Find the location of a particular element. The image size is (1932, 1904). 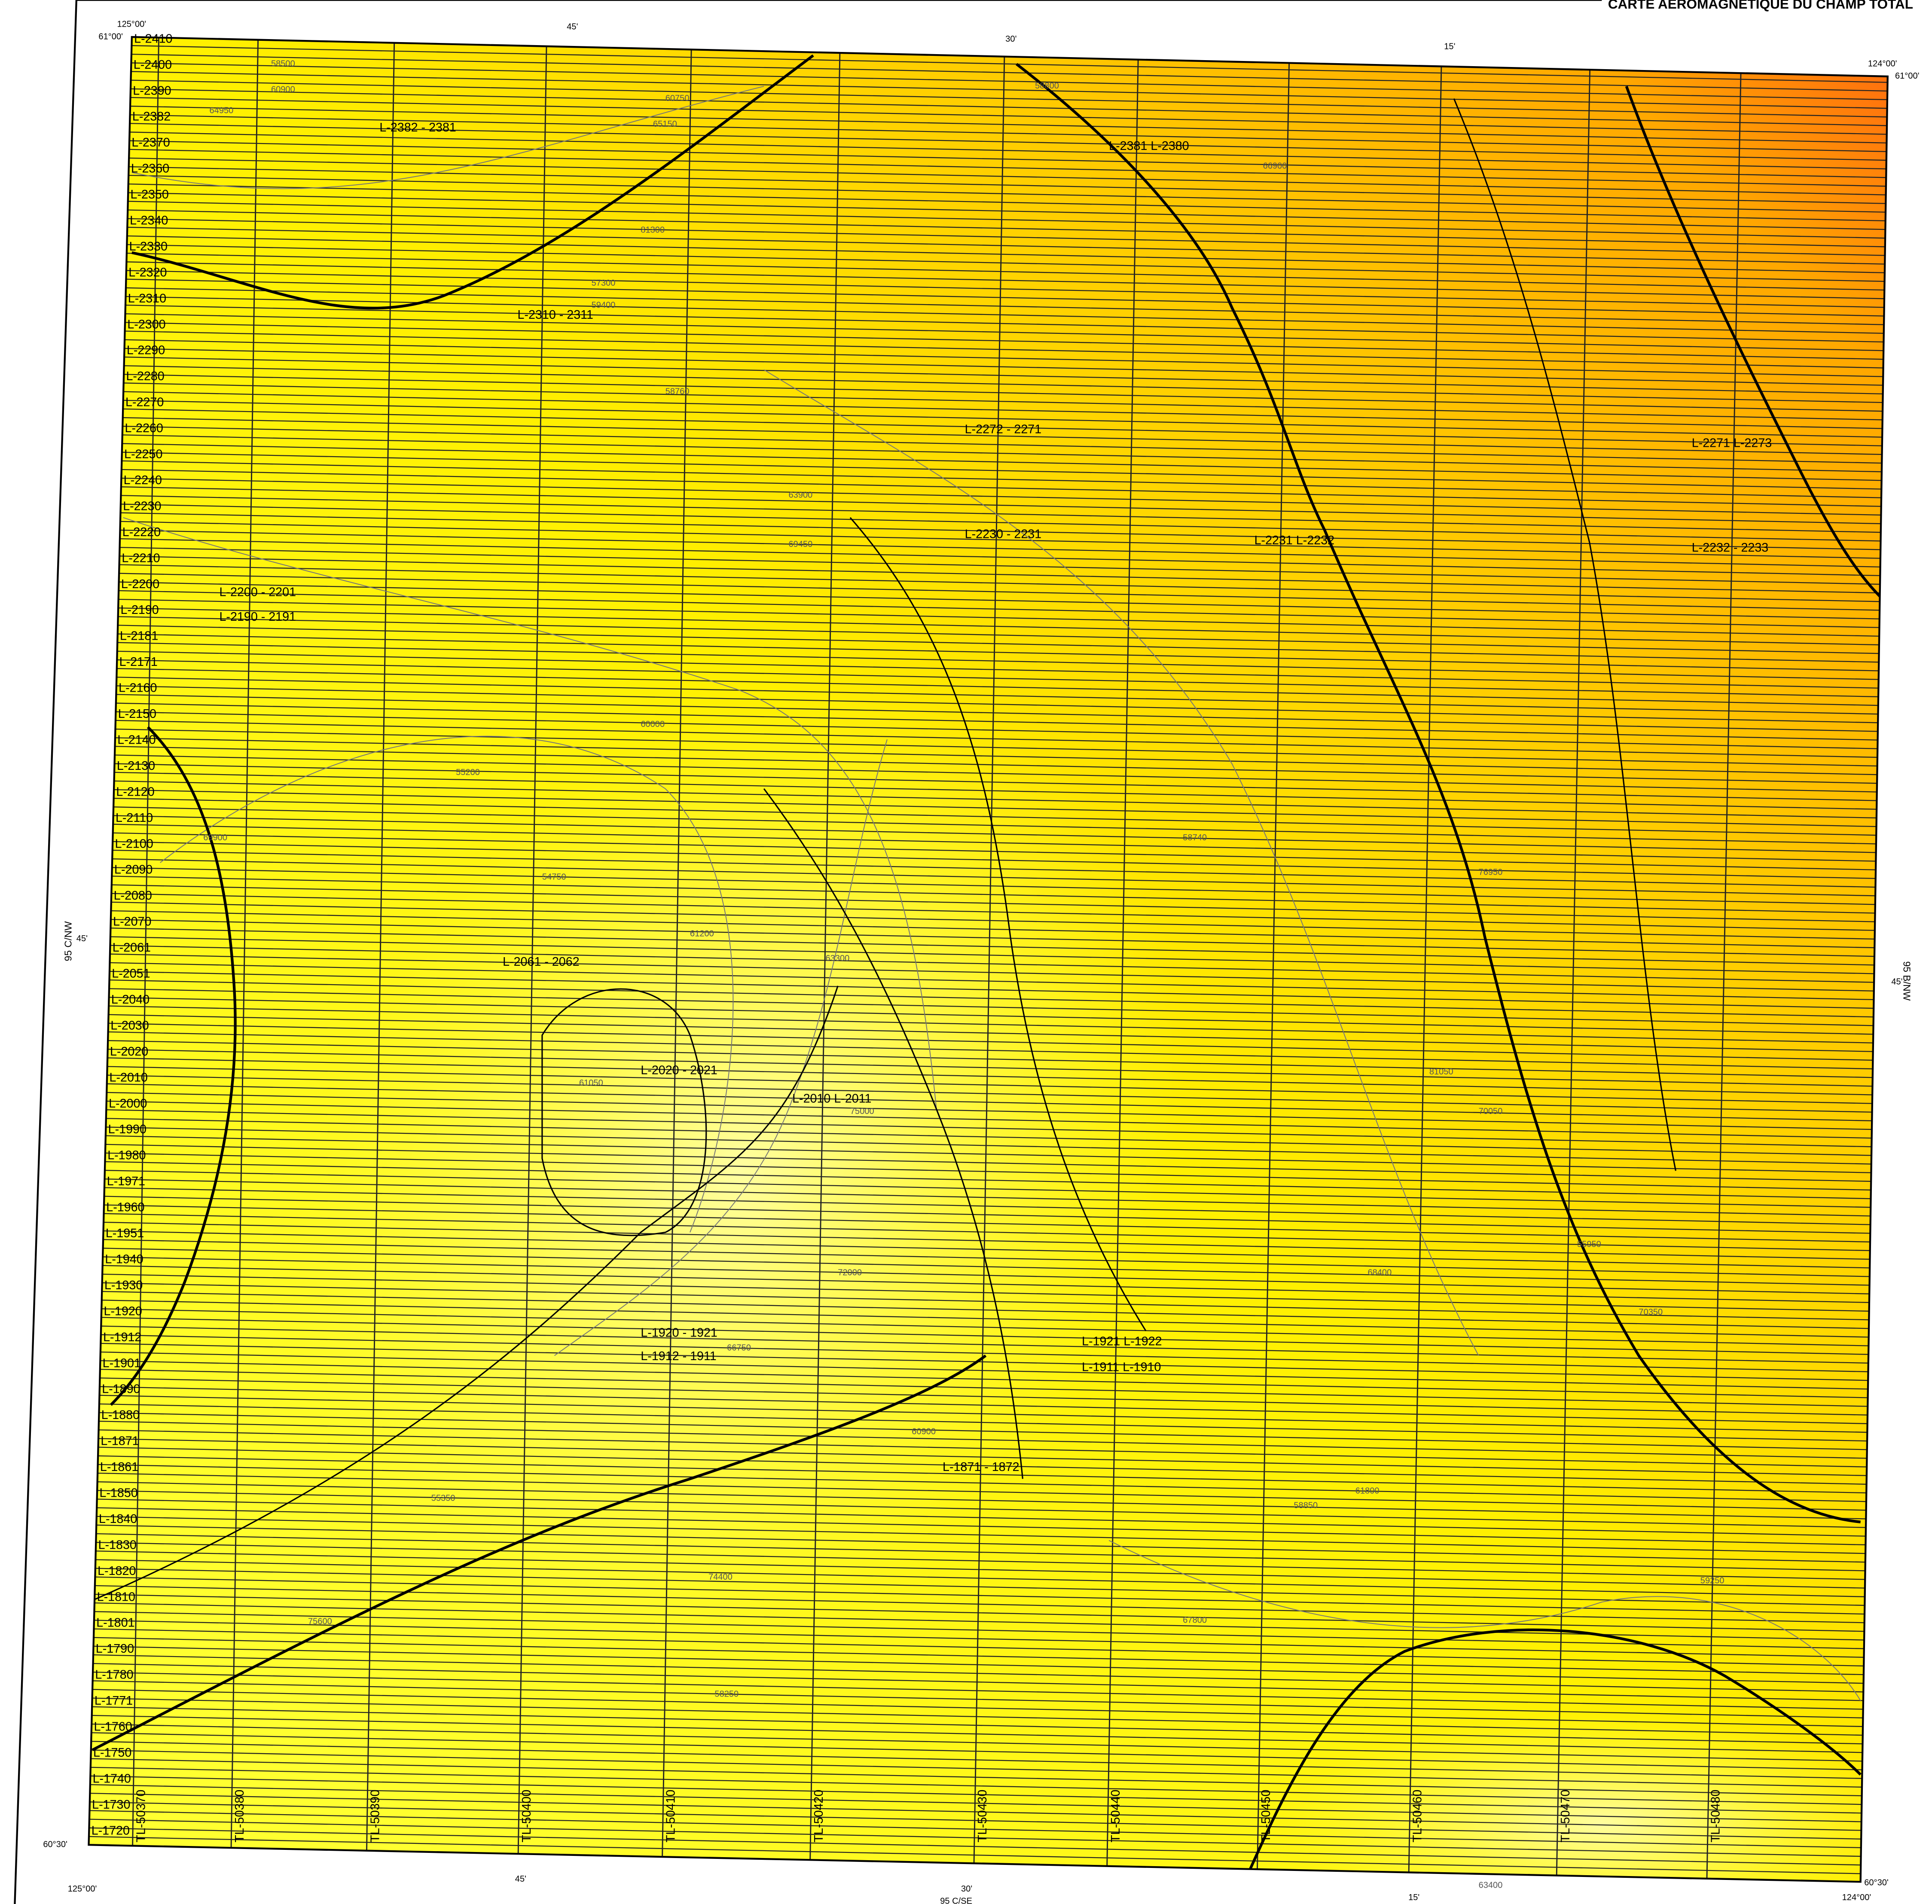

flight-line-label: L-1960 is located at coordinates (125, 1207).